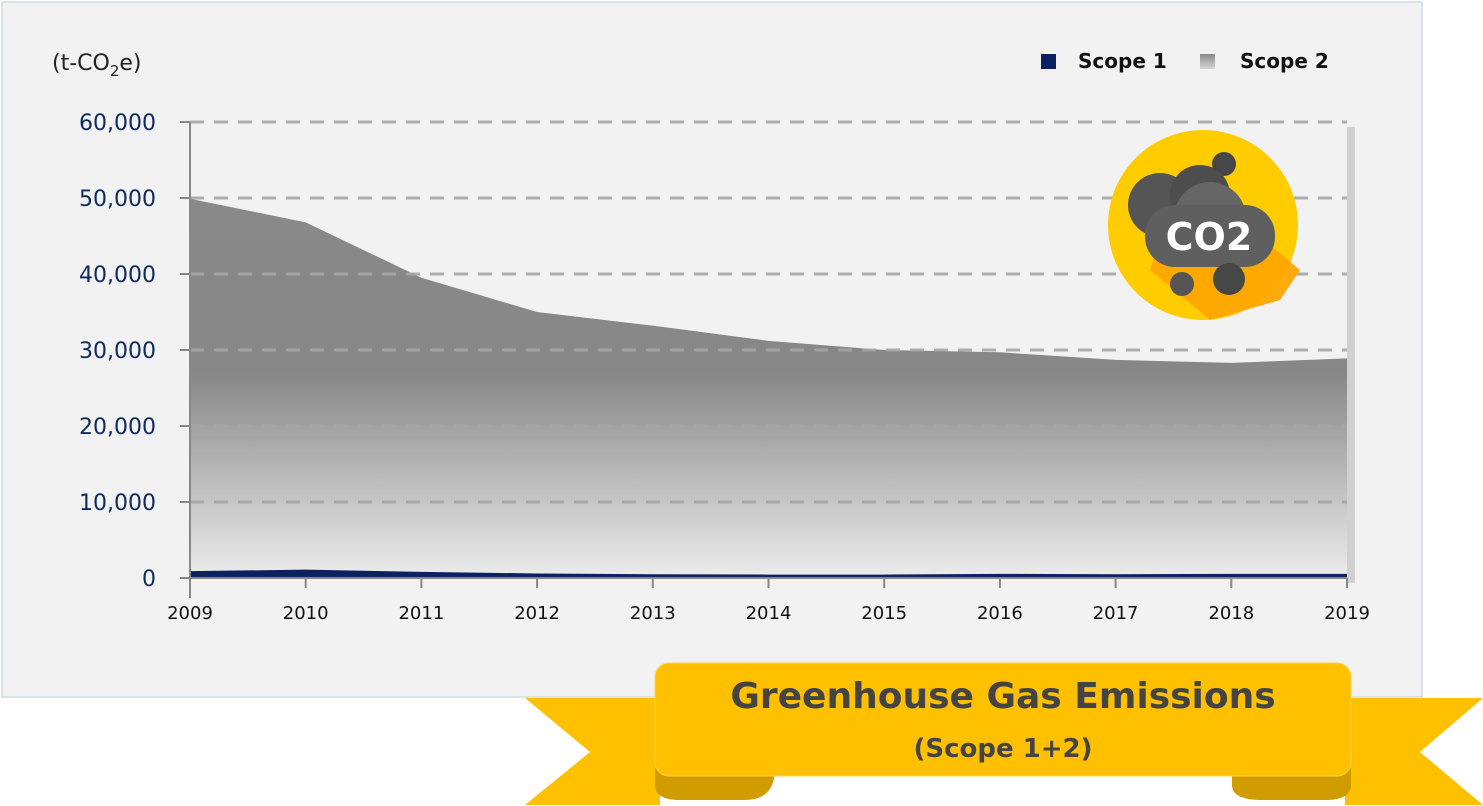 This screenshot has height=806, width=1483. What do you see at coordinates (117, 123) in the screenshot?
I see `y-tick-label: 60,000` at bounding box center [117, 123].